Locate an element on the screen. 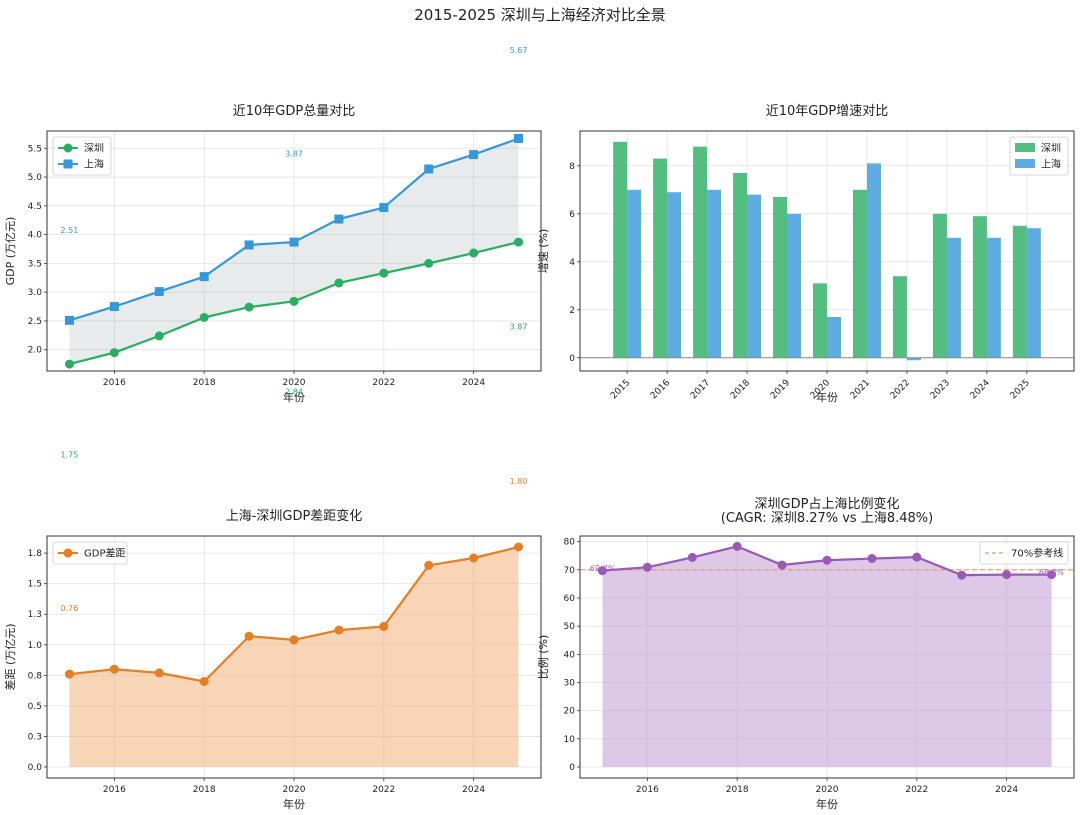 The width and height of the screenshot is (1080, 815). y-tick-label: 70 is located at coordinates (570, 571).